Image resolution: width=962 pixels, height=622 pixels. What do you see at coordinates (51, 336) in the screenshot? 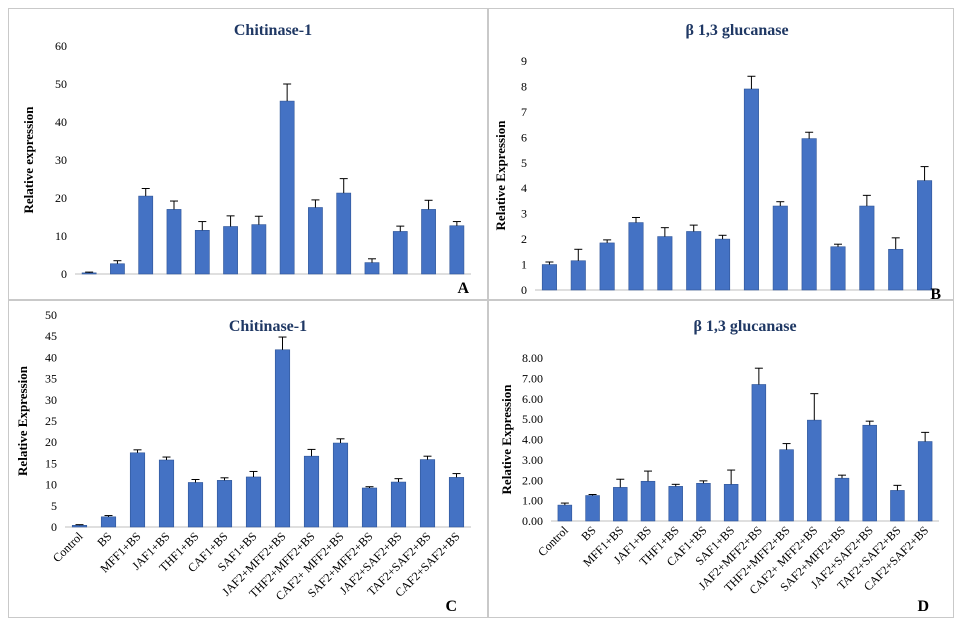
I see `y-tick-label: 45` at bounding box center [51, 336].